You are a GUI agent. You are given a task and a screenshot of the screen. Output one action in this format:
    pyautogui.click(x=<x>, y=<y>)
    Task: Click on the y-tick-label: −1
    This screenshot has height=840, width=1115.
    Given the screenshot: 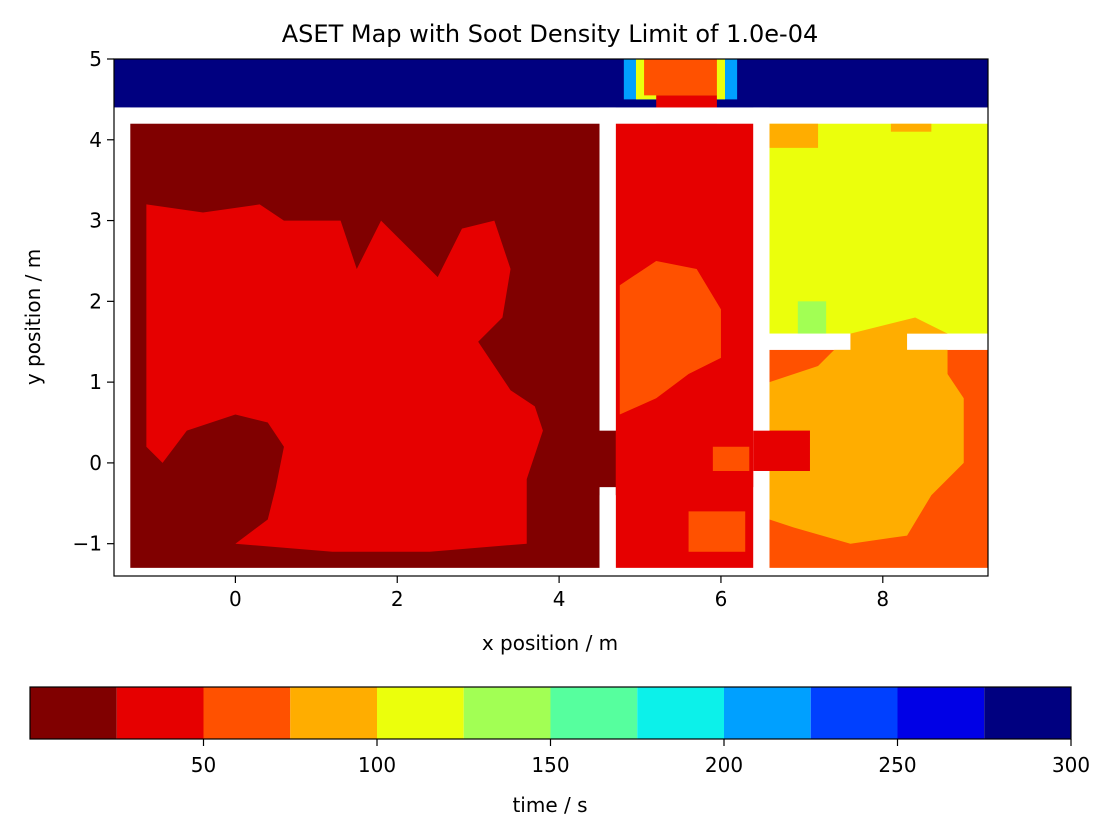 What is the action you would take?
    pyautogui.click(x=87, y=544)
    